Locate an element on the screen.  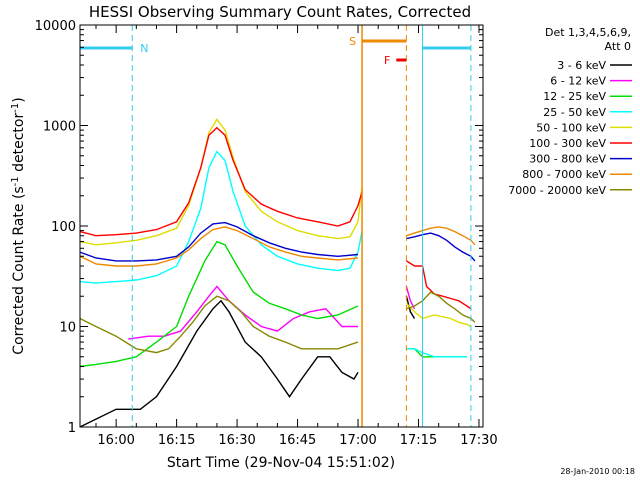
legend-title-line1: Det 1,3,4,5,6,9, is located at coordinates (588, 32).